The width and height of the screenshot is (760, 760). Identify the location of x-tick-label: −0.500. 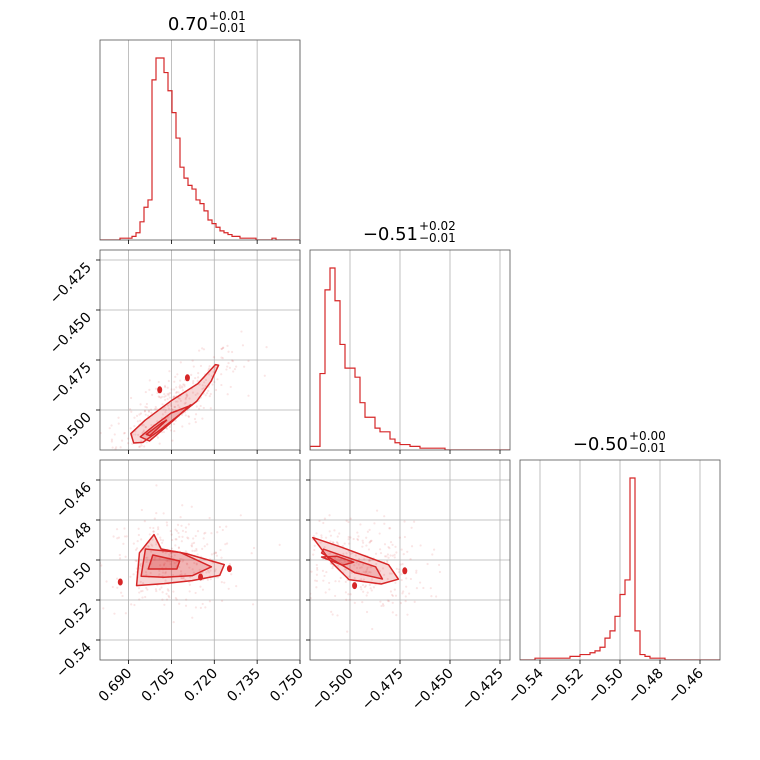
(333, 690).